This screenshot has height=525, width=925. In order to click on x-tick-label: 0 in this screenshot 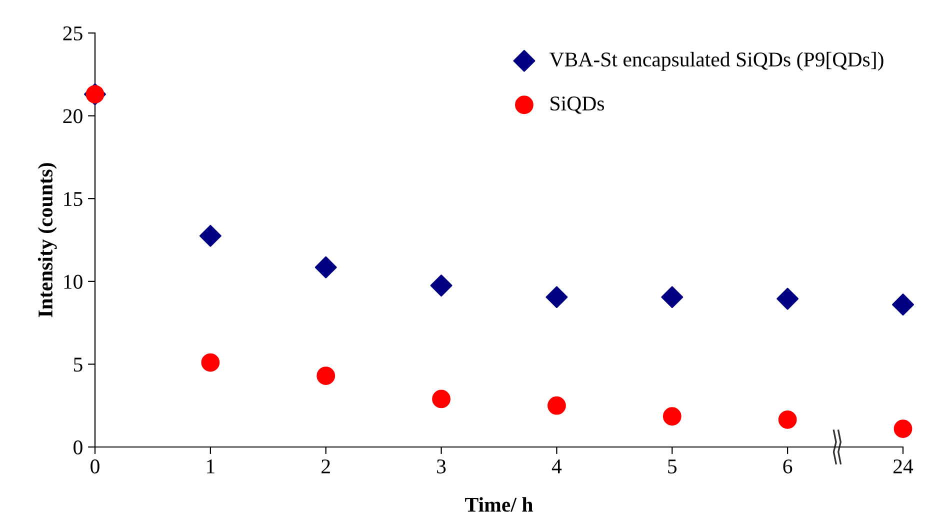, I will do `click(95, 466)`.